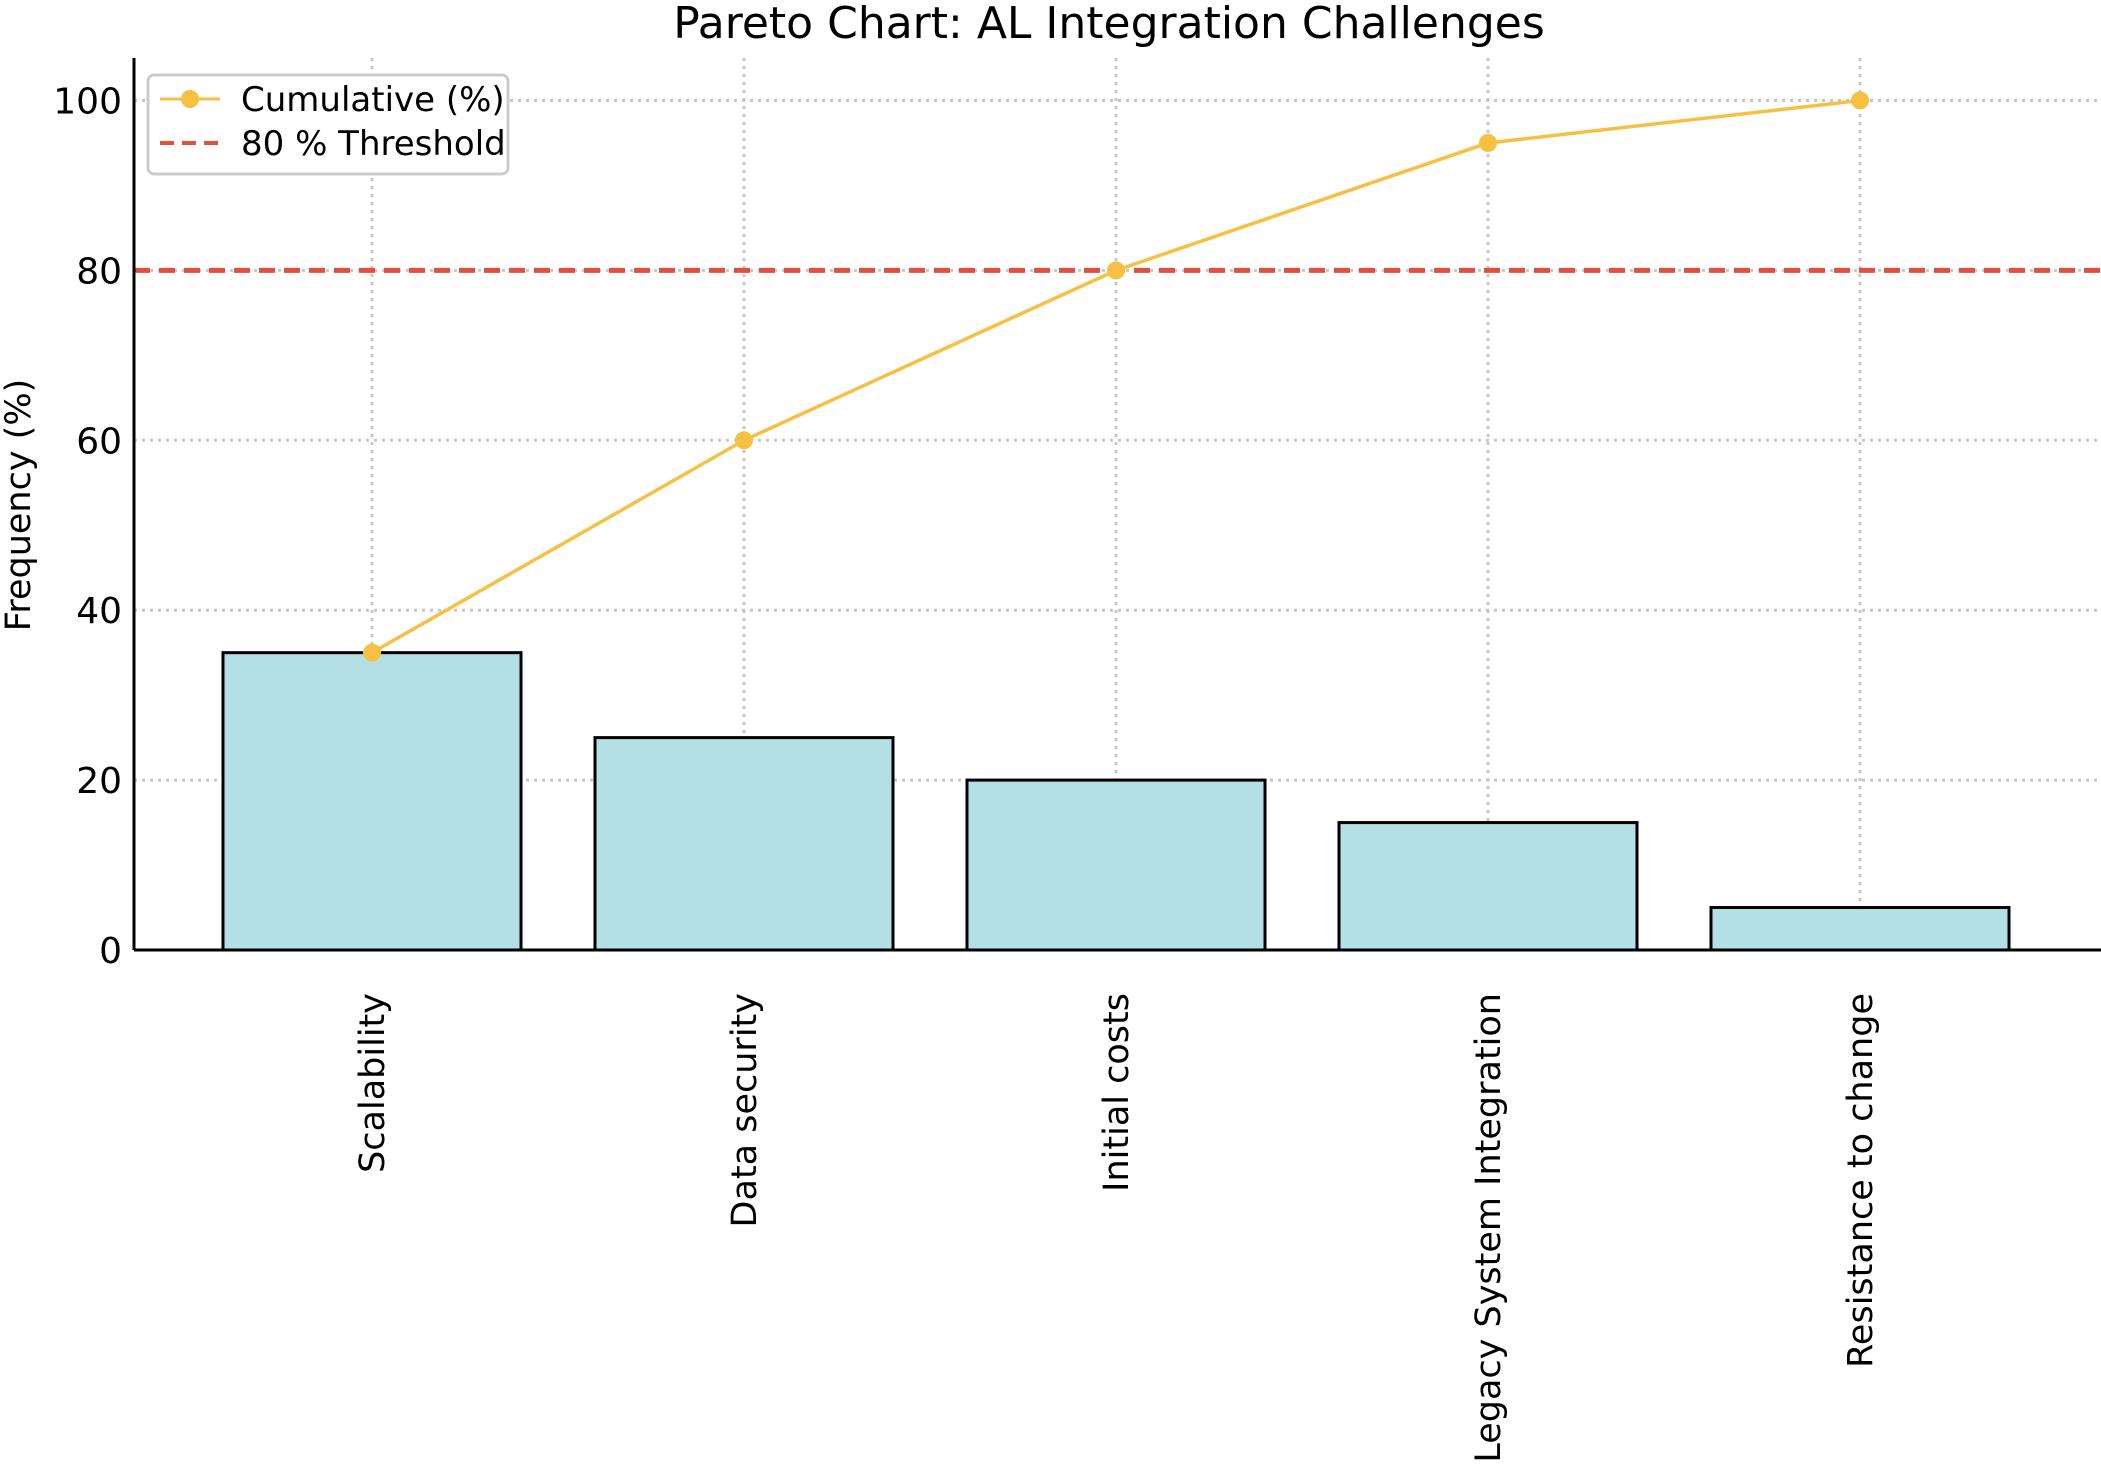 Image resolution: width=2101 pixels, height=1472 pixels. I want to click on chart-title: Pareto Chart: AL Integration Challenges, so click(1109, 24).